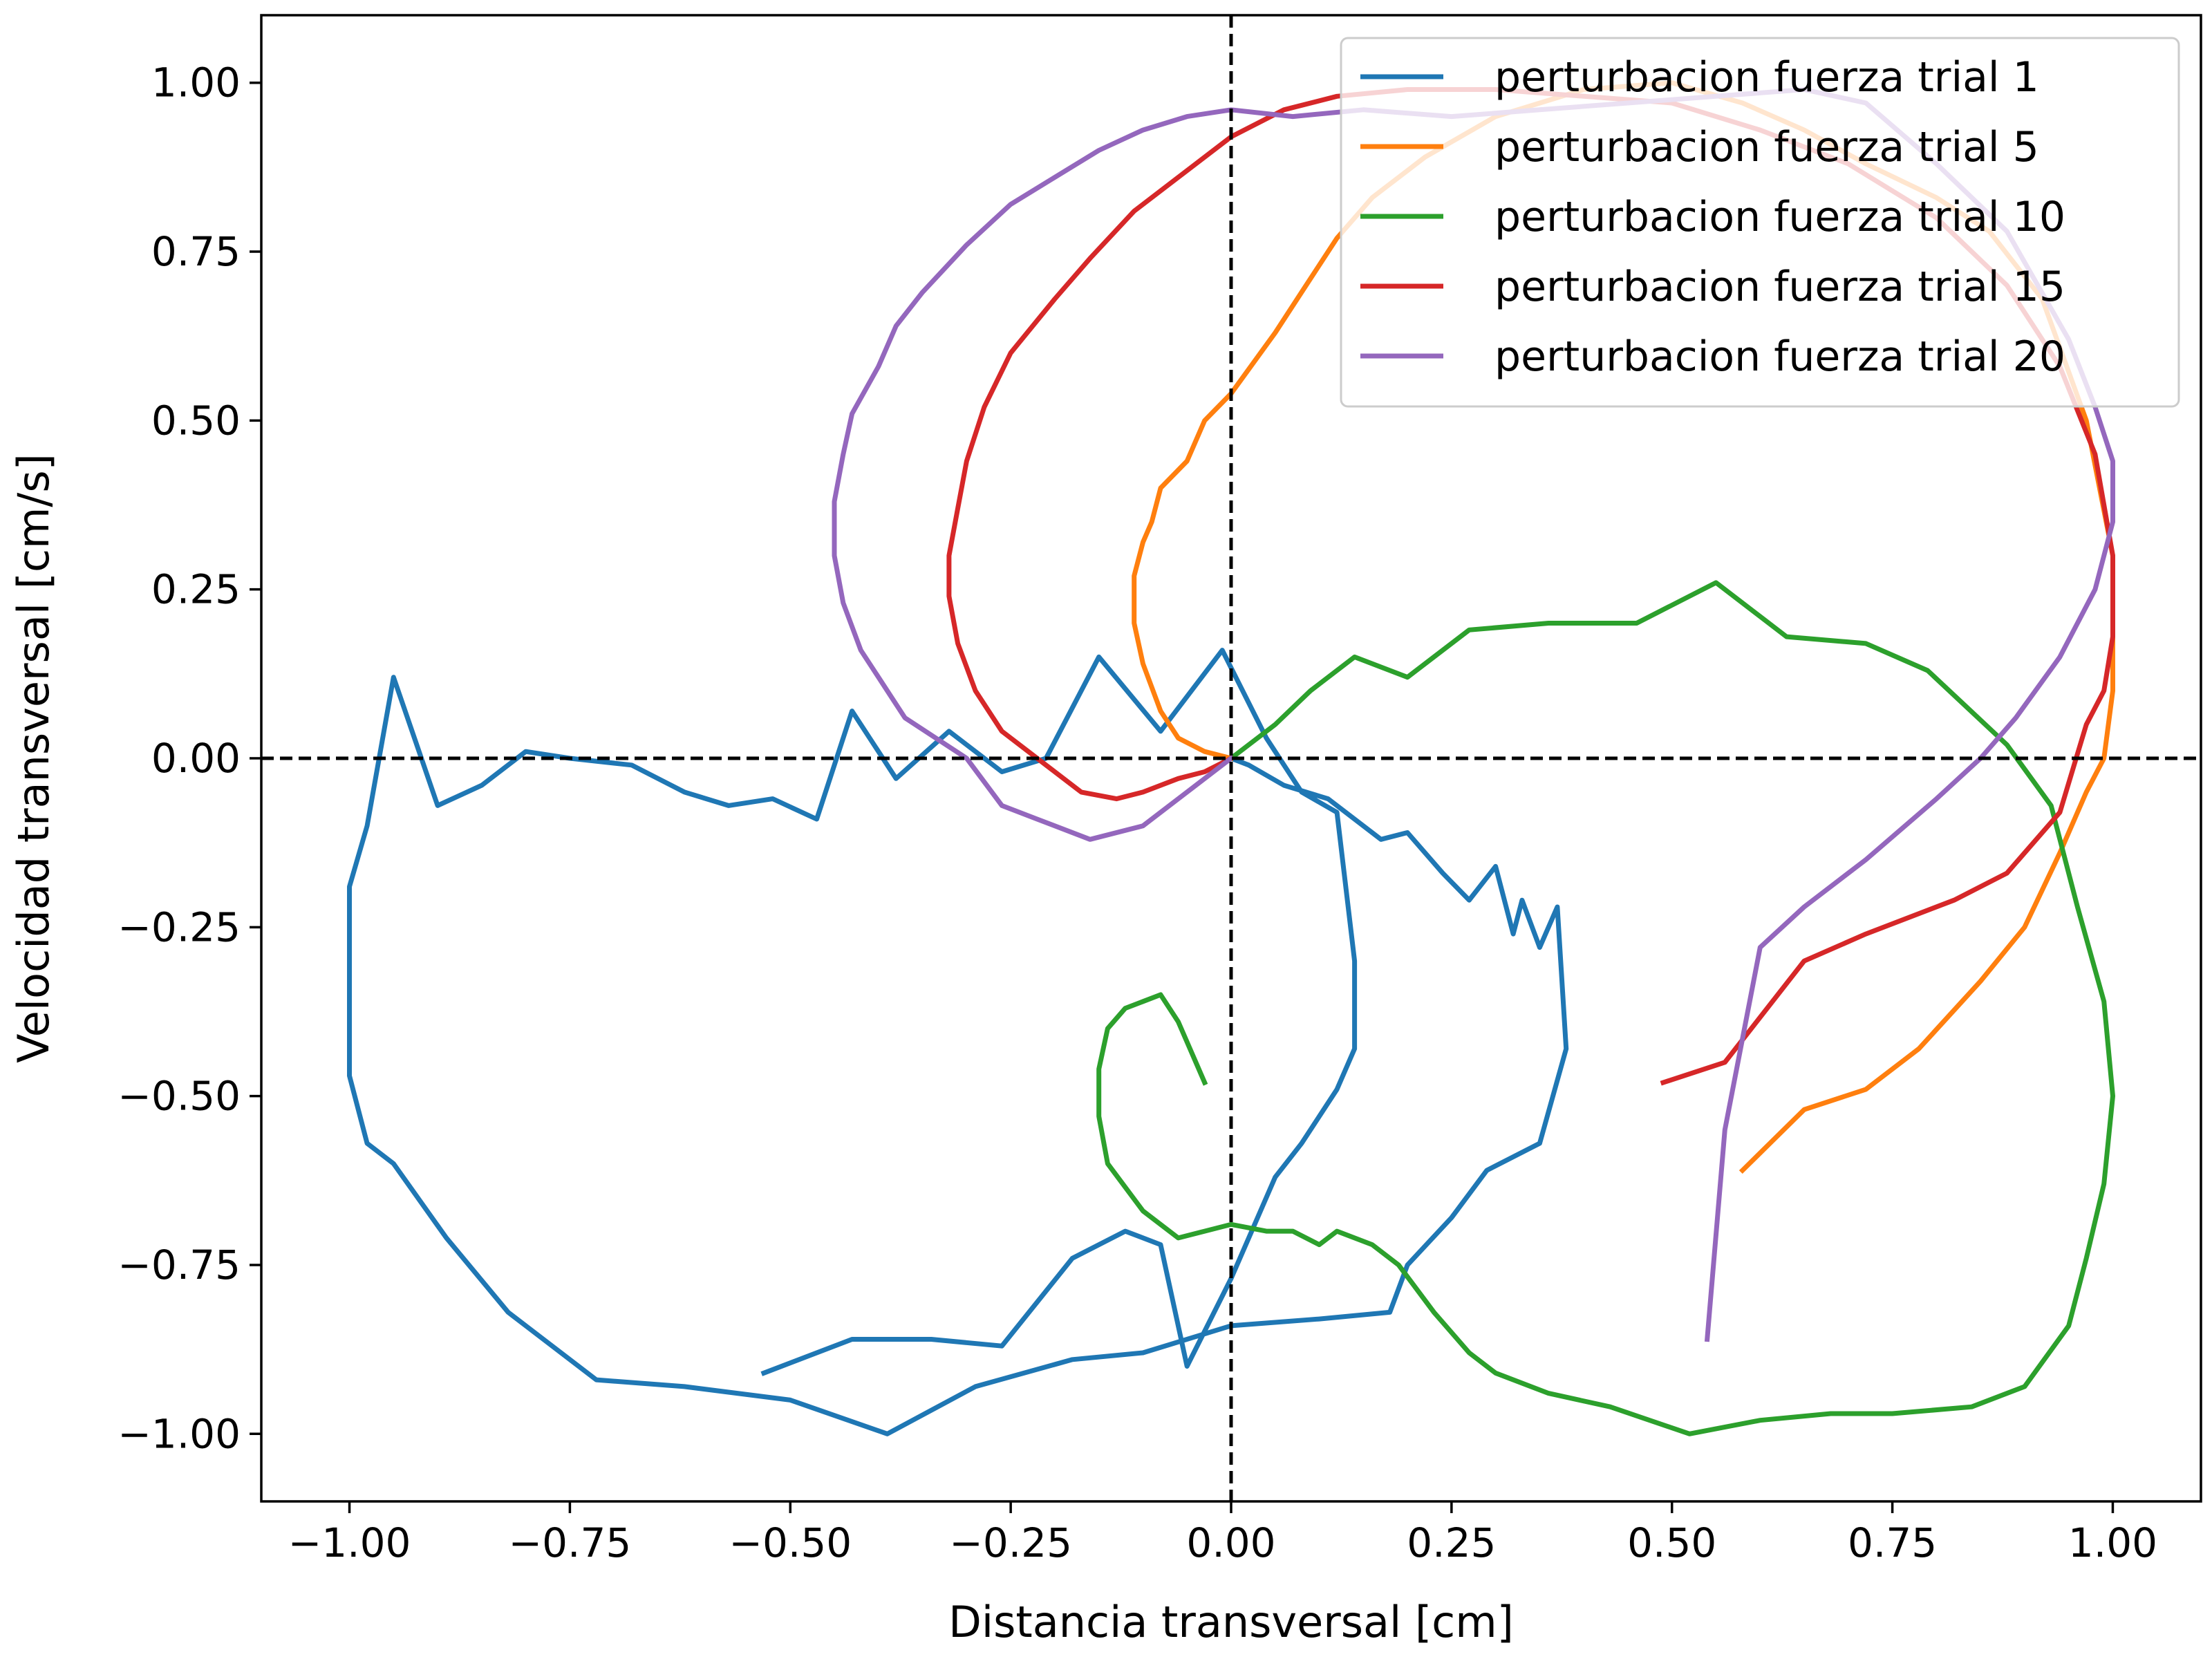 This screenshot has width=2212, height=1659. I want to click on y-tick-label: 0.75, so click(196, 252).